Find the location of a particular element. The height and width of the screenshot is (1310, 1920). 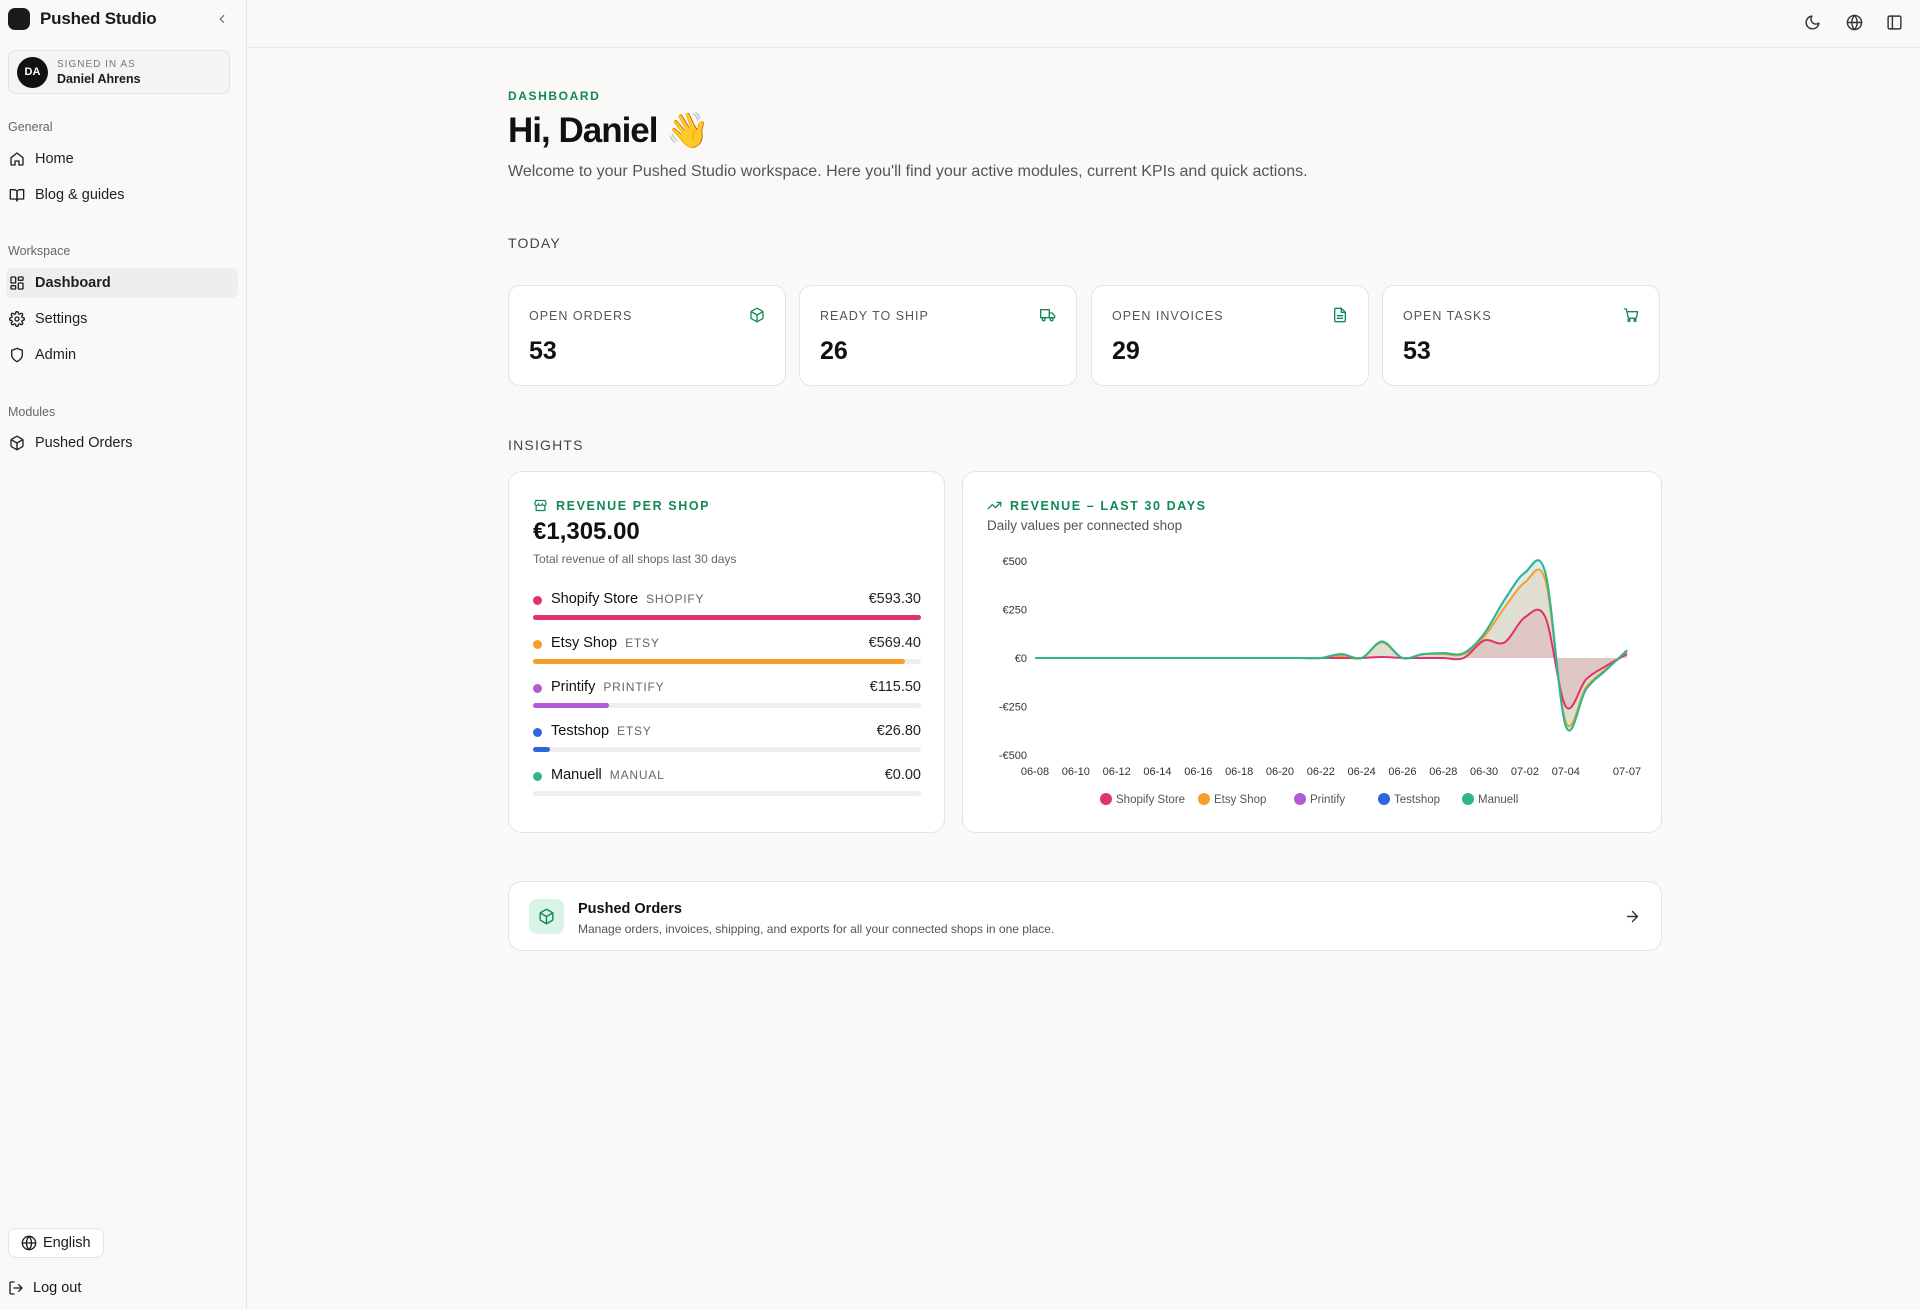

panel-left-icon is located at coordinates (1894, 22).